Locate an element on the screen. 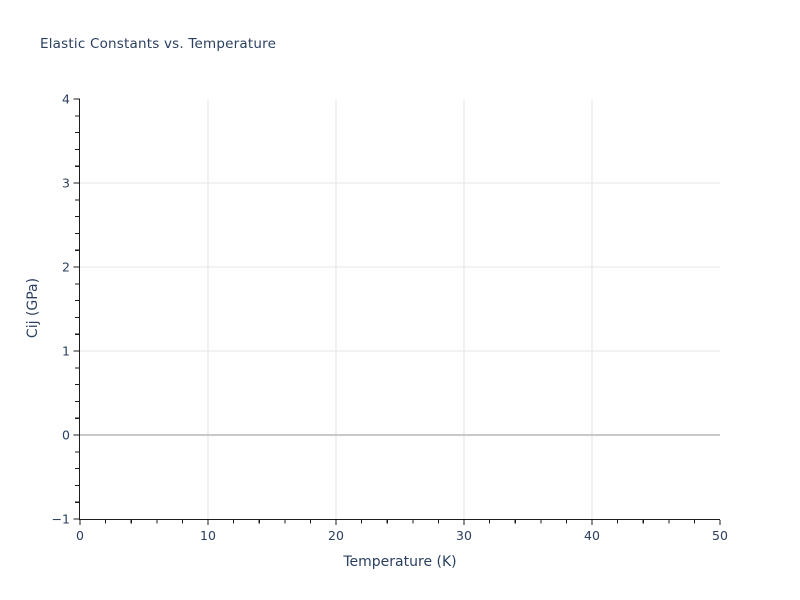 Image resolution: width=800 pixels, height=600 pixels. chart-title: Elastic Constants vs. Temperature is located at coordinates (158, 44).